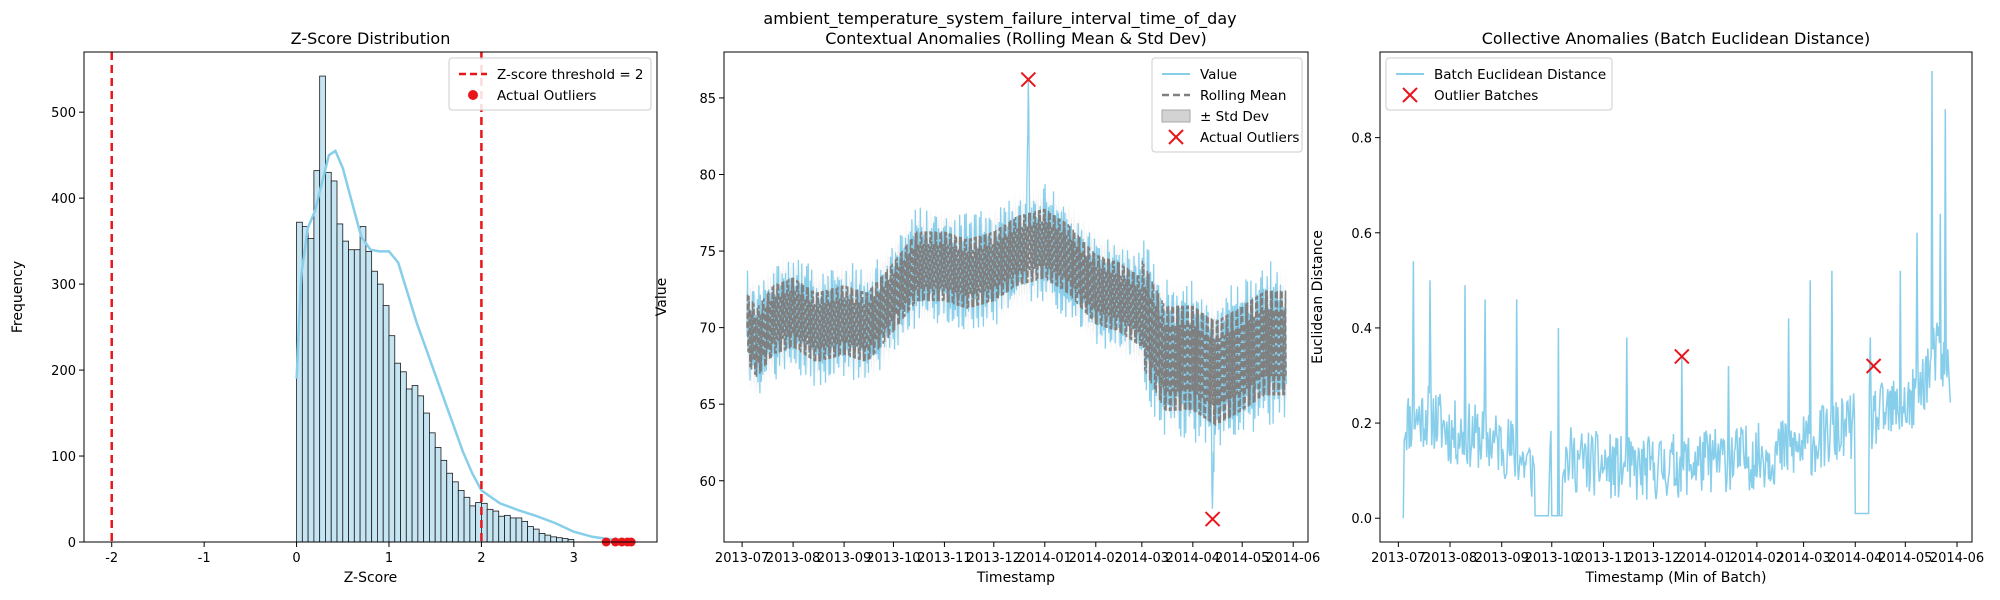 This screenshot has width=2000, height=600. I want to click on y-tick-label: 0.2, so click(1361, 424).